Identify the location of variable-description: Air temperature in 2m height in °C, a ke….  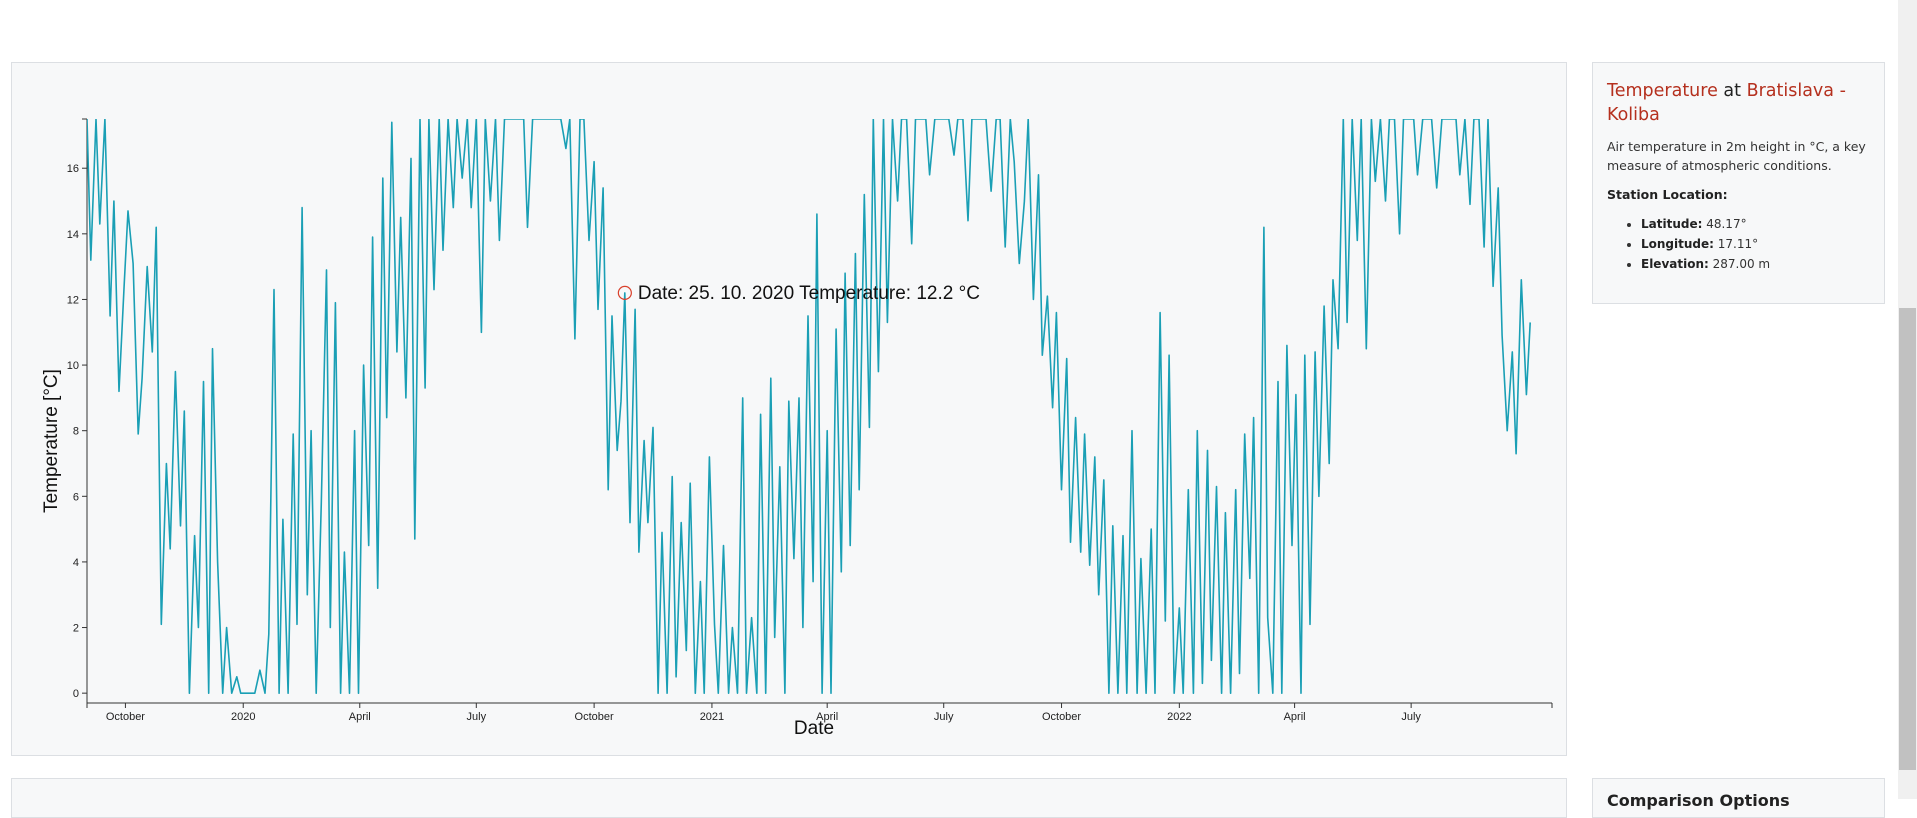
(1736, 156).